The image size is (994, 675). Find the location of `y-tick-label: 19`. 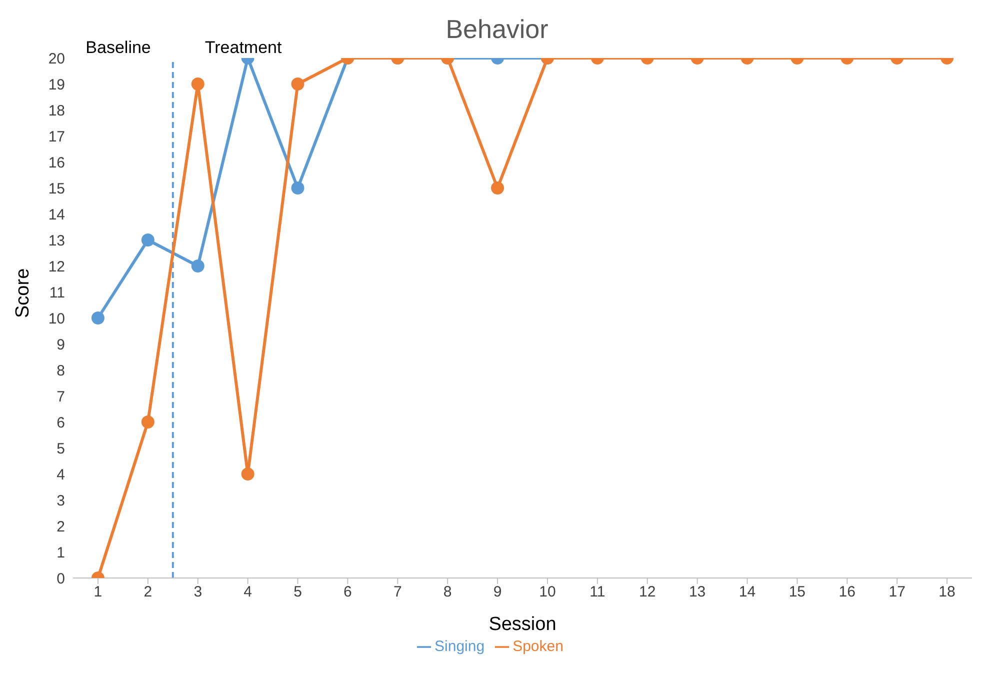

y-tick-label: 19 is located at coordinates (56, 85).